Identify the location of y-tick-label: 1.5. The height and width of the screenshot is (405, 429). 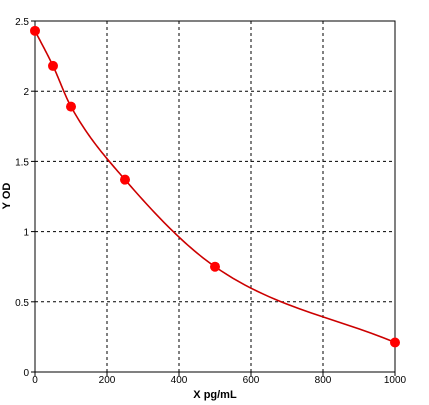
(22, 162).